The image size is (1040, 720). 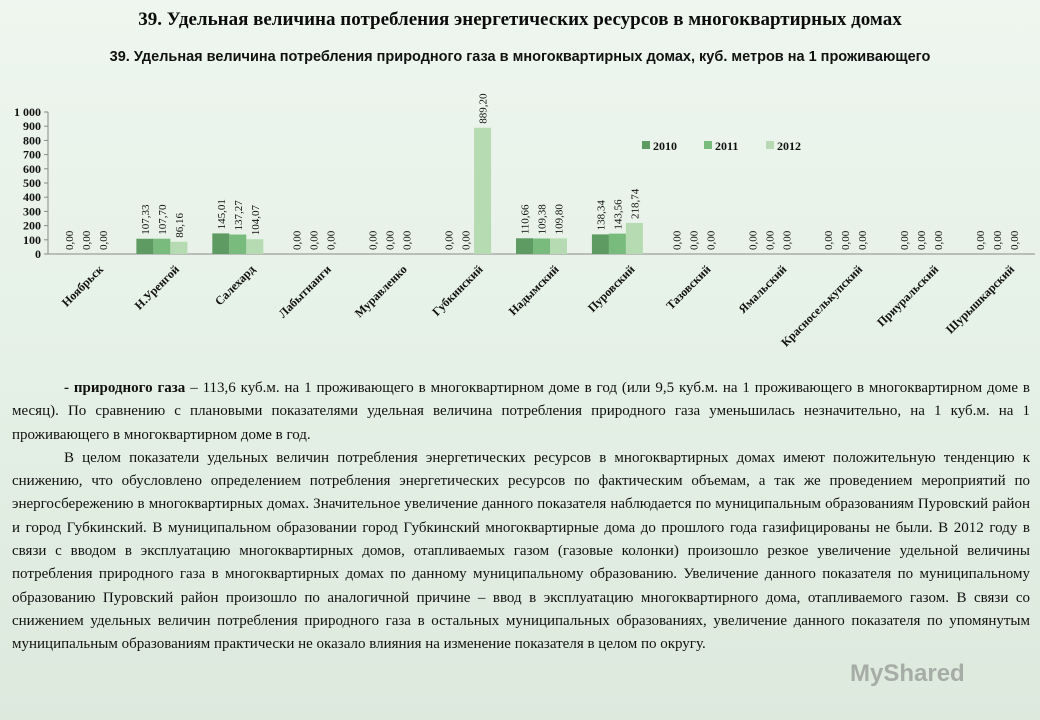 I want to click on x-category-label: Ноябрьск, so click(x=82, y=285).